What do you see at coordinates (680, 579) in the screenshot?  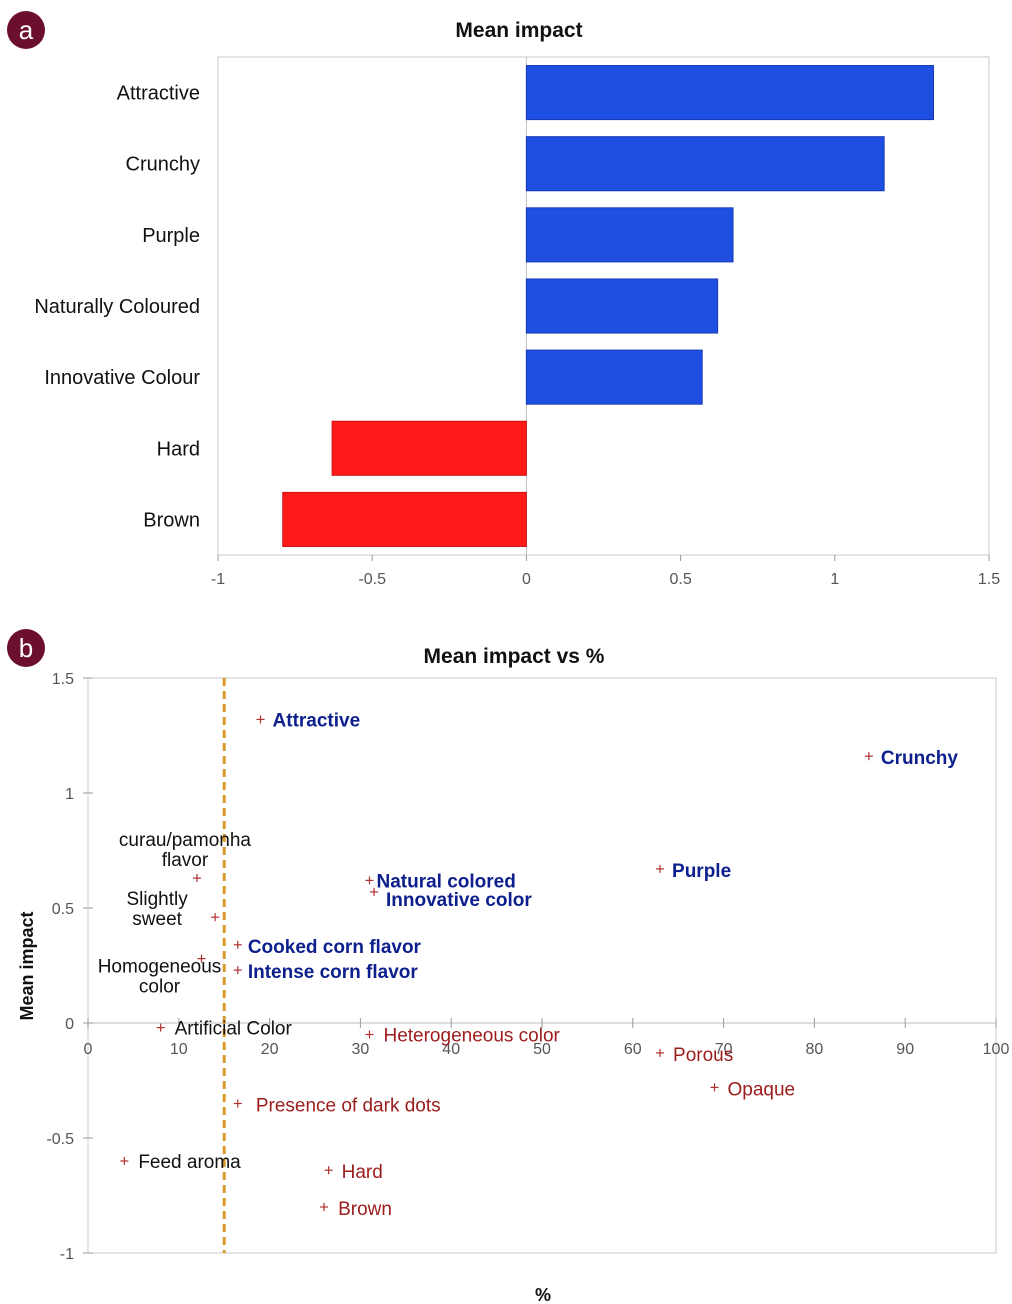 I see `x-tick-label: 0.5` at bounding box center [680, 579].